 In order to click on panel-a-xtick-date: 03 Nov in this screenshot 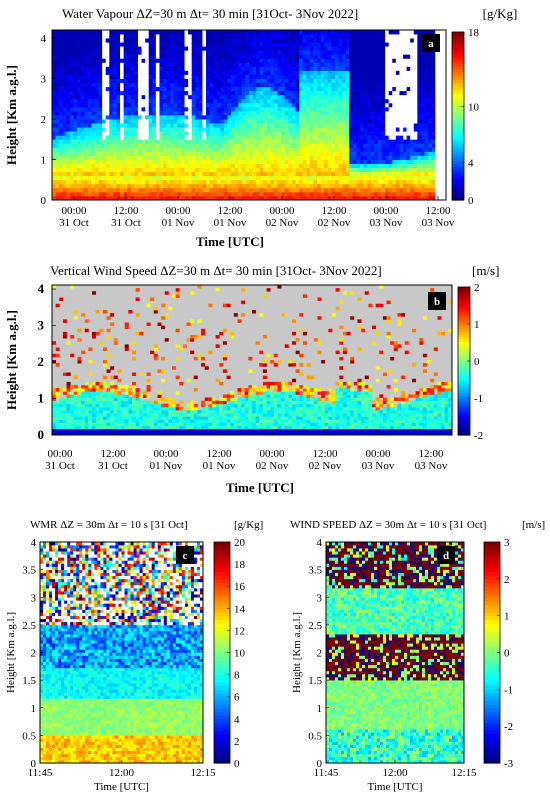, I will do `click(386, 223)`.